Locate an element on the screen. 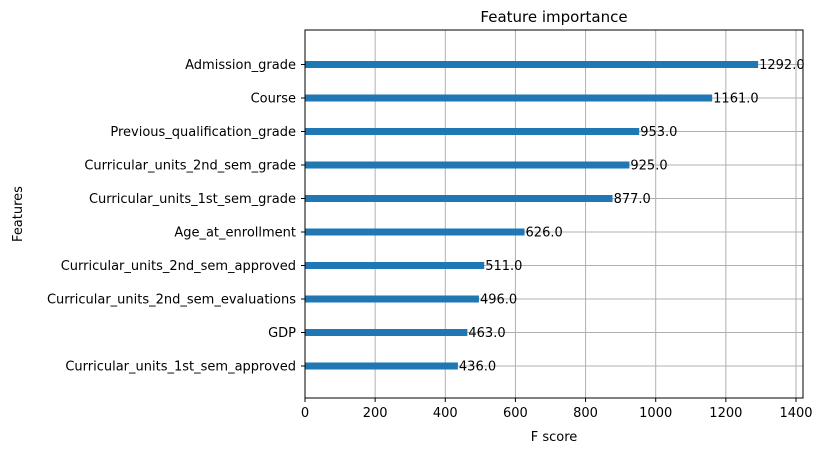 This screenshot has width=821, height=453. x-tick-label: 200 is located at coordinates (375, 413).